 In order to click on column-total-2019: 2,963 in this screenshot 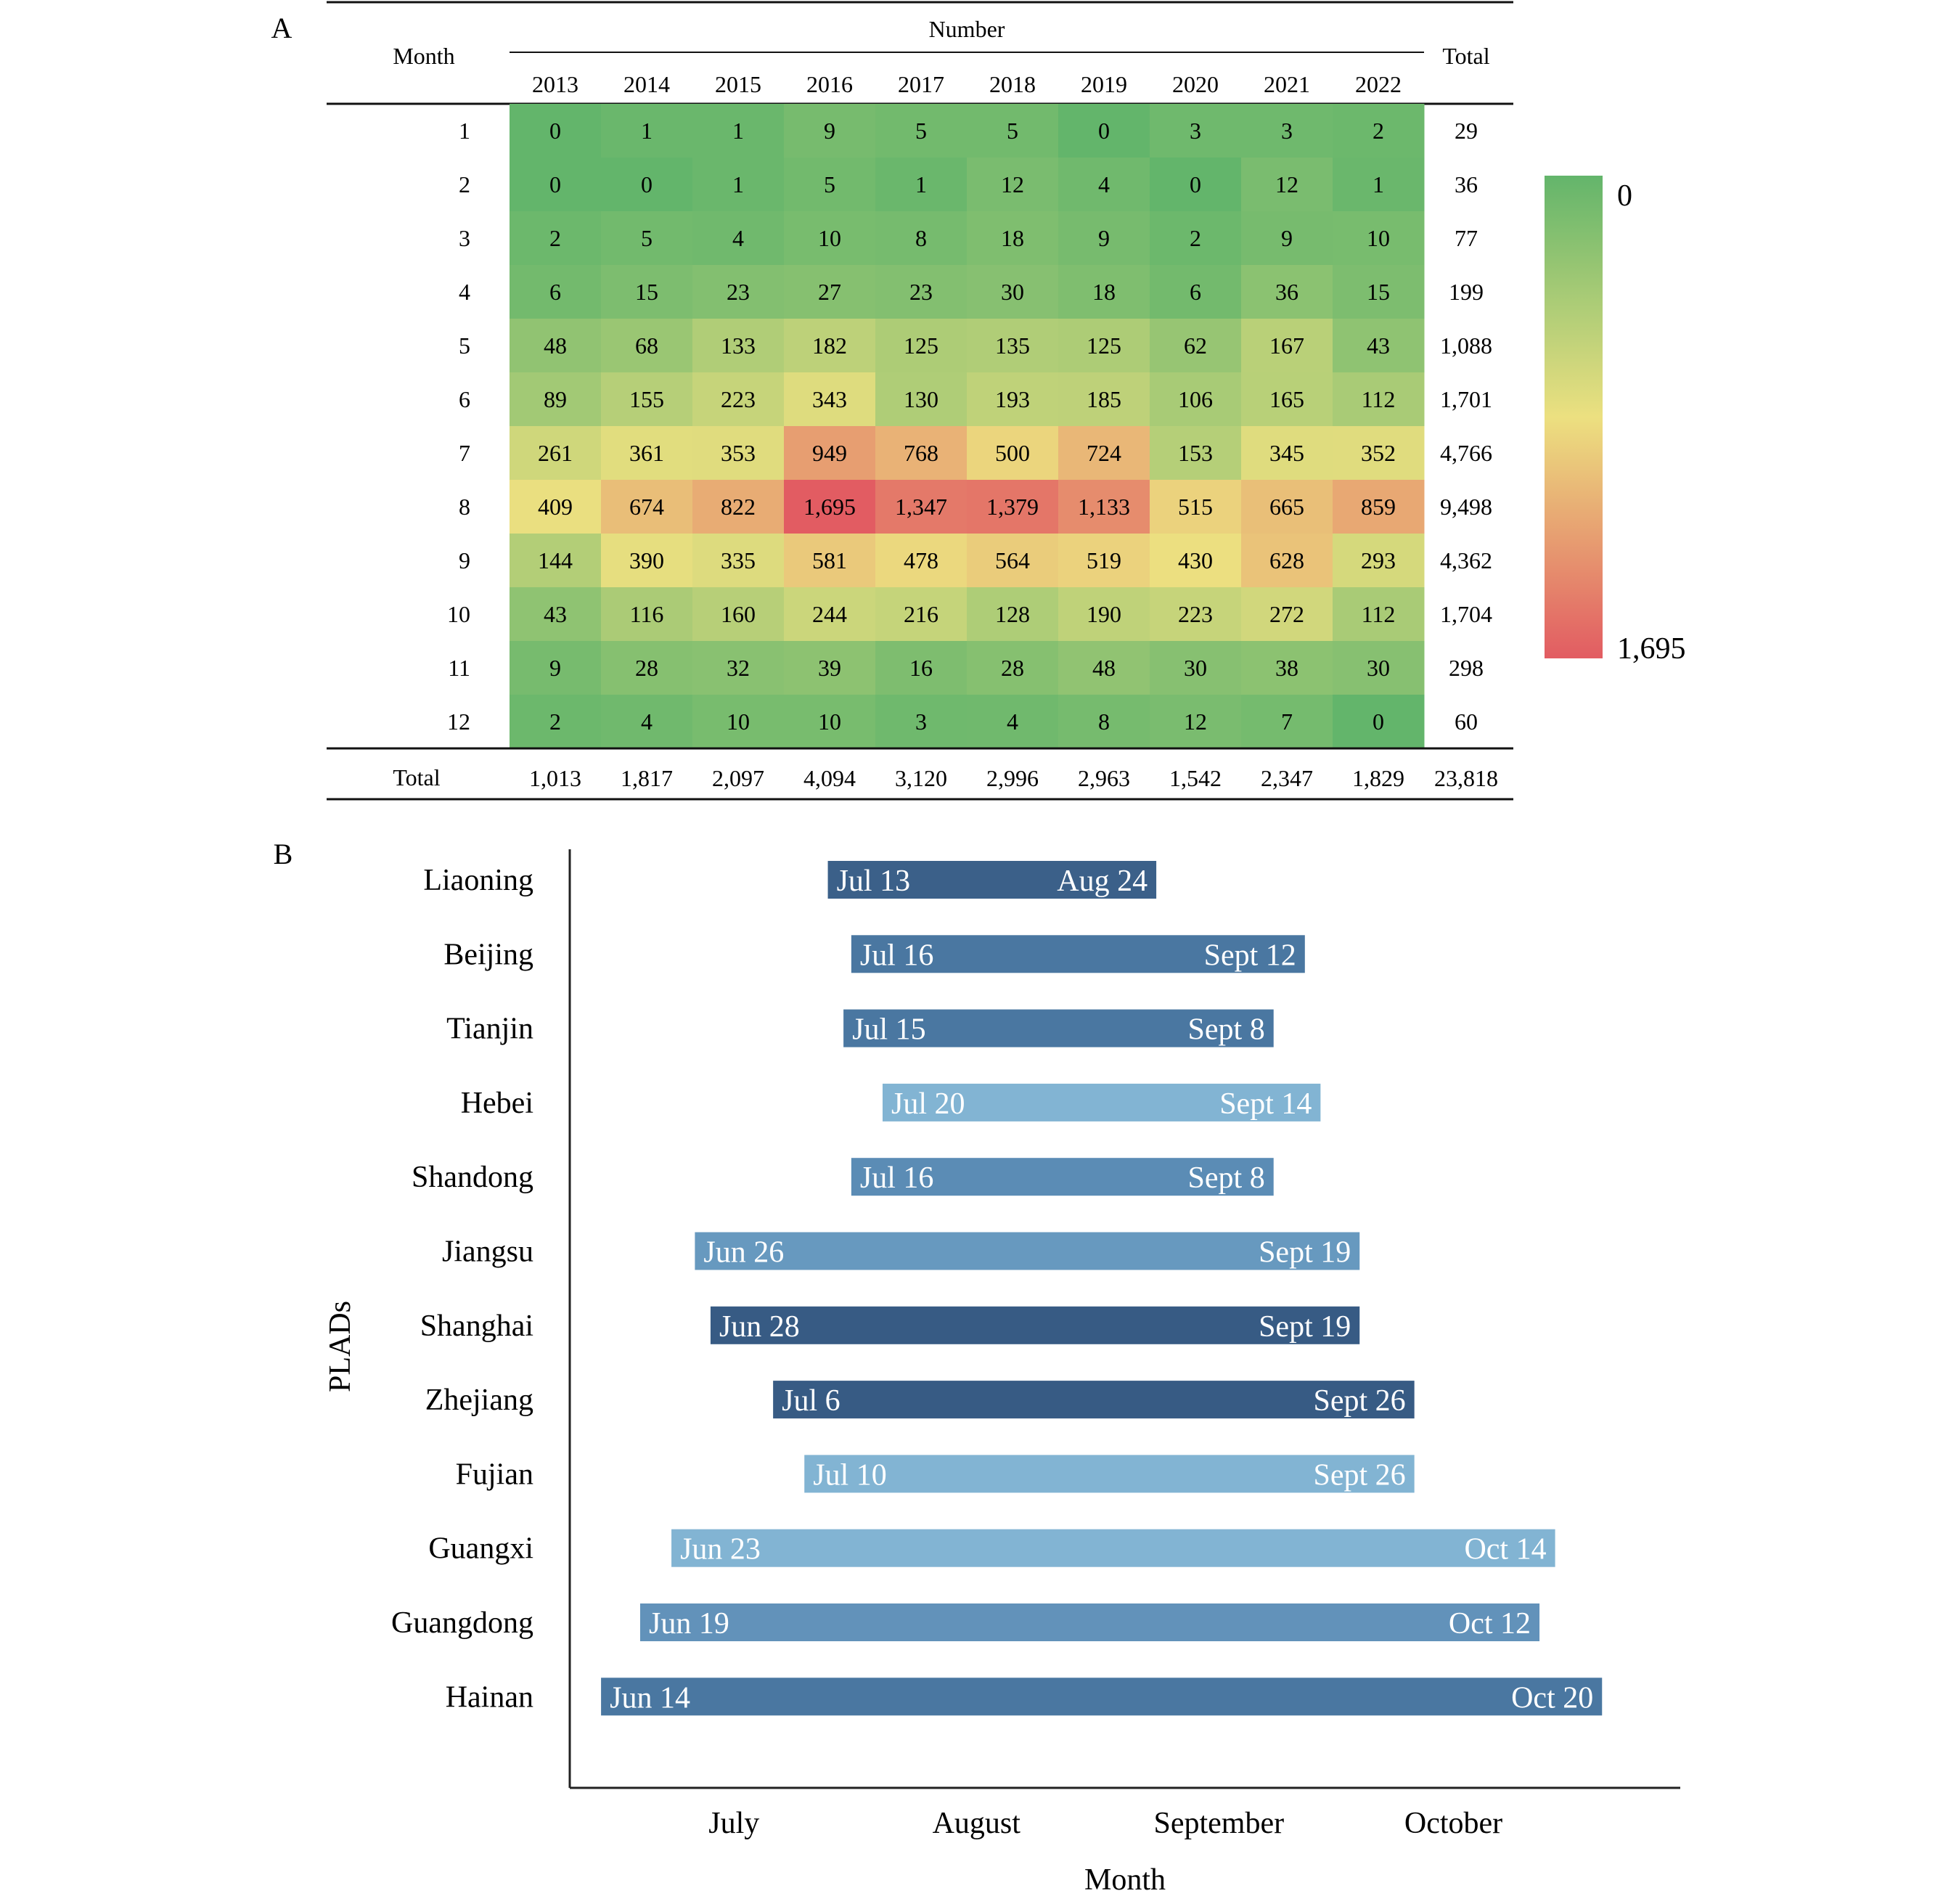, I will do `click(1104, 778)`.